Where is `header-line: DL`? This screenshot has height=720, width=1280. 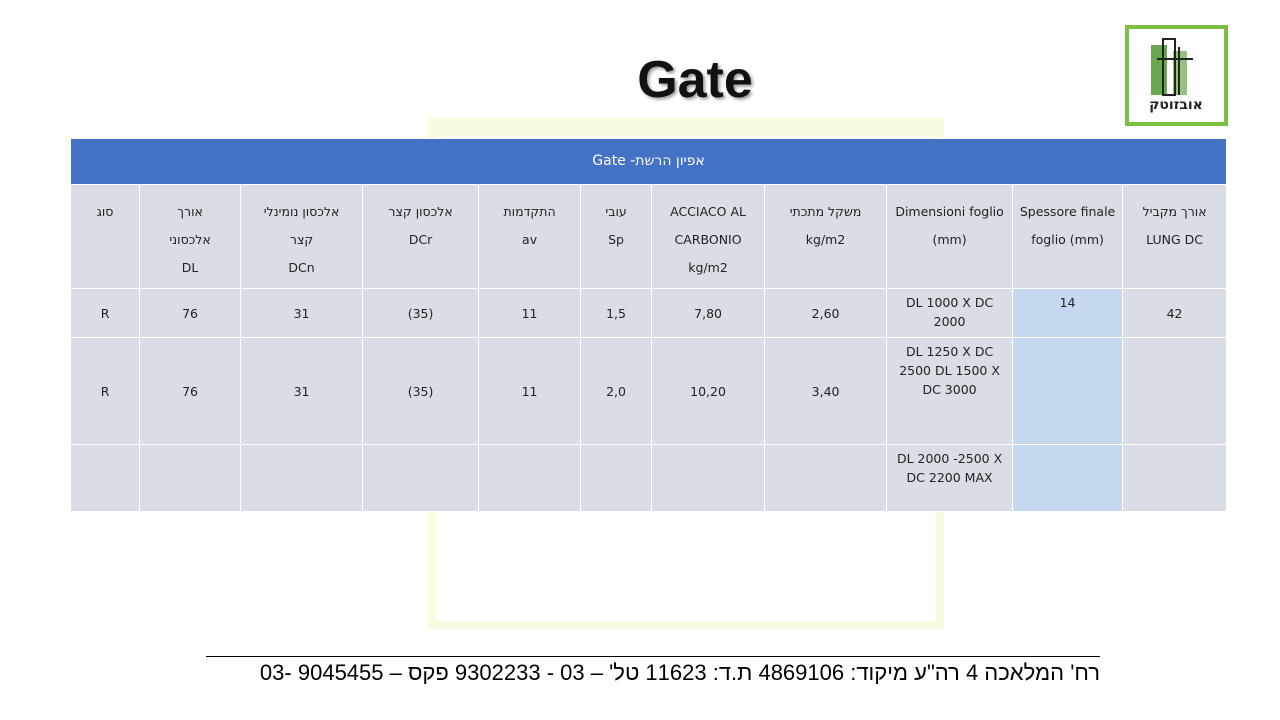
header-line: DL is located at coordinates (190, 267).